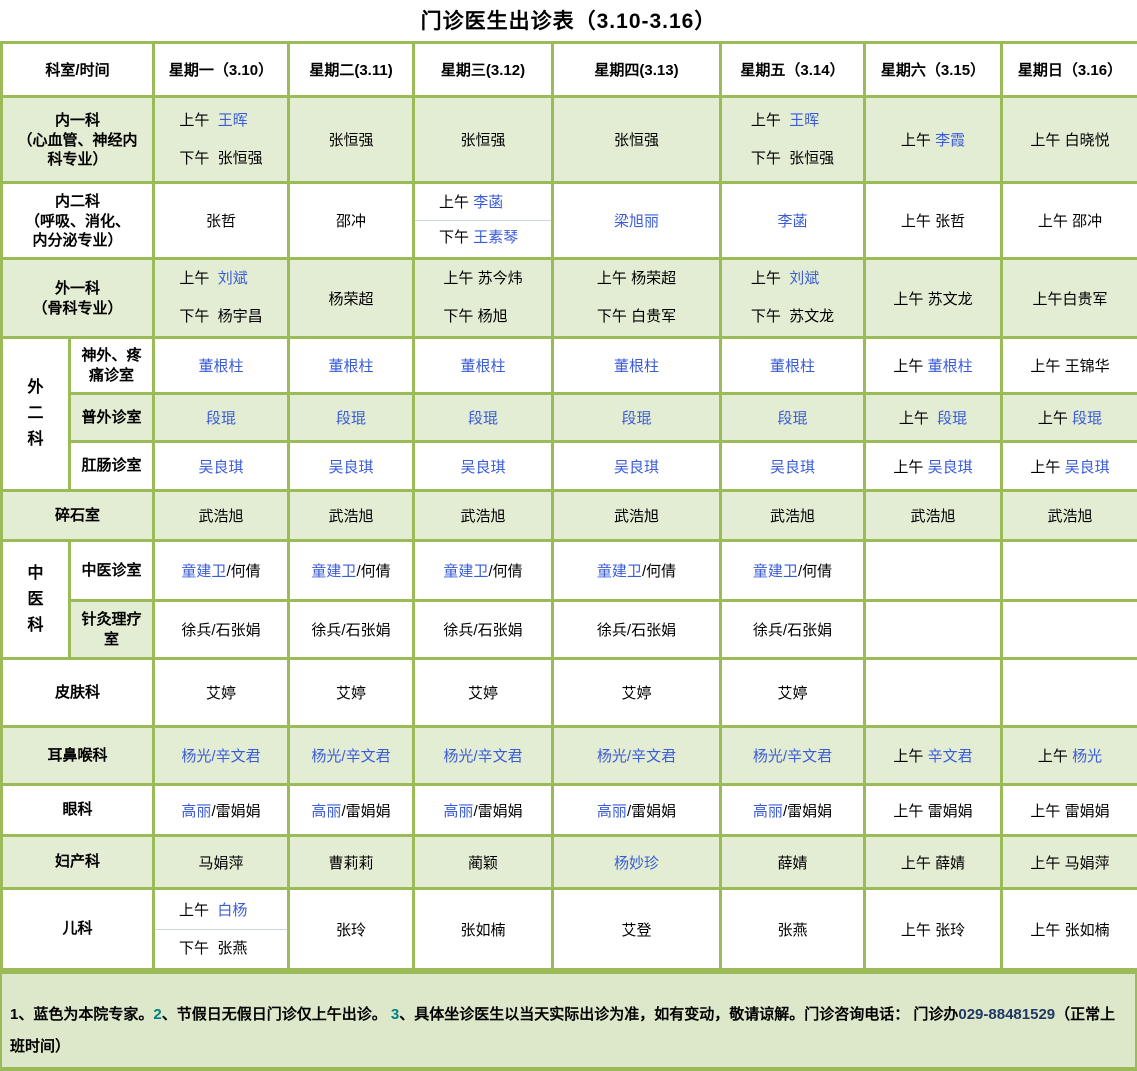 The image size is (1137, 1071). Describe the element at coordinates (611, 811) in the screenshot. I see `expert-doctor-name: 高丽` at that location.